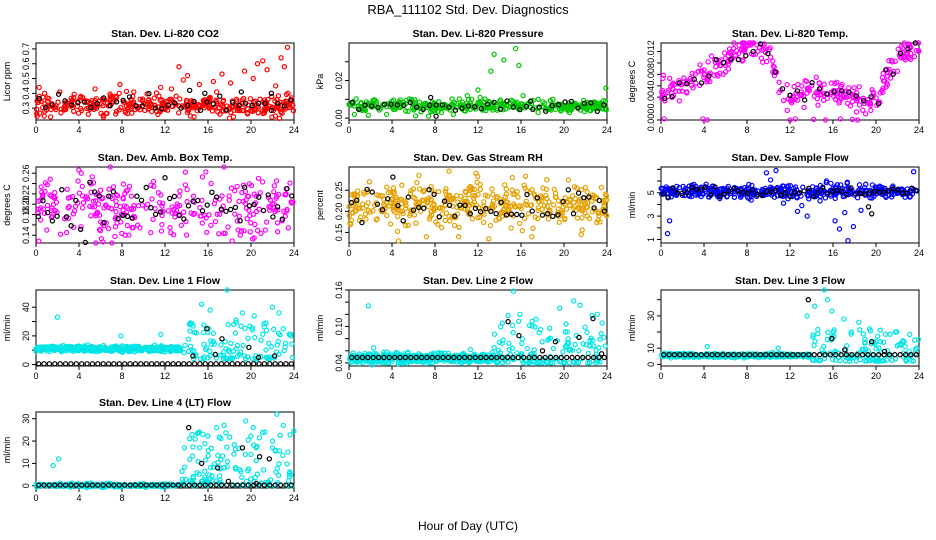  What do you see at coordinates (651, 348) in the screenshot?
I see `y-tick-label: 10` at bounding box center [651, 348].